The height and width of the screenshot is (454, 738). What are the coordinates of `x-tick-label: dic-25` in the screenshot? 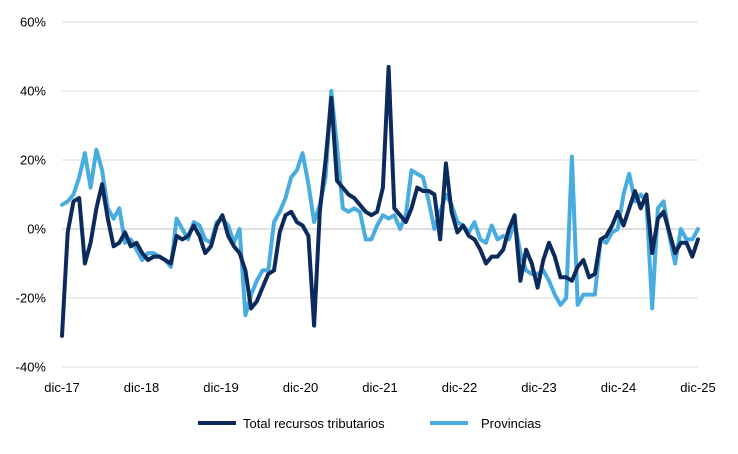 It's located at (697, 387).